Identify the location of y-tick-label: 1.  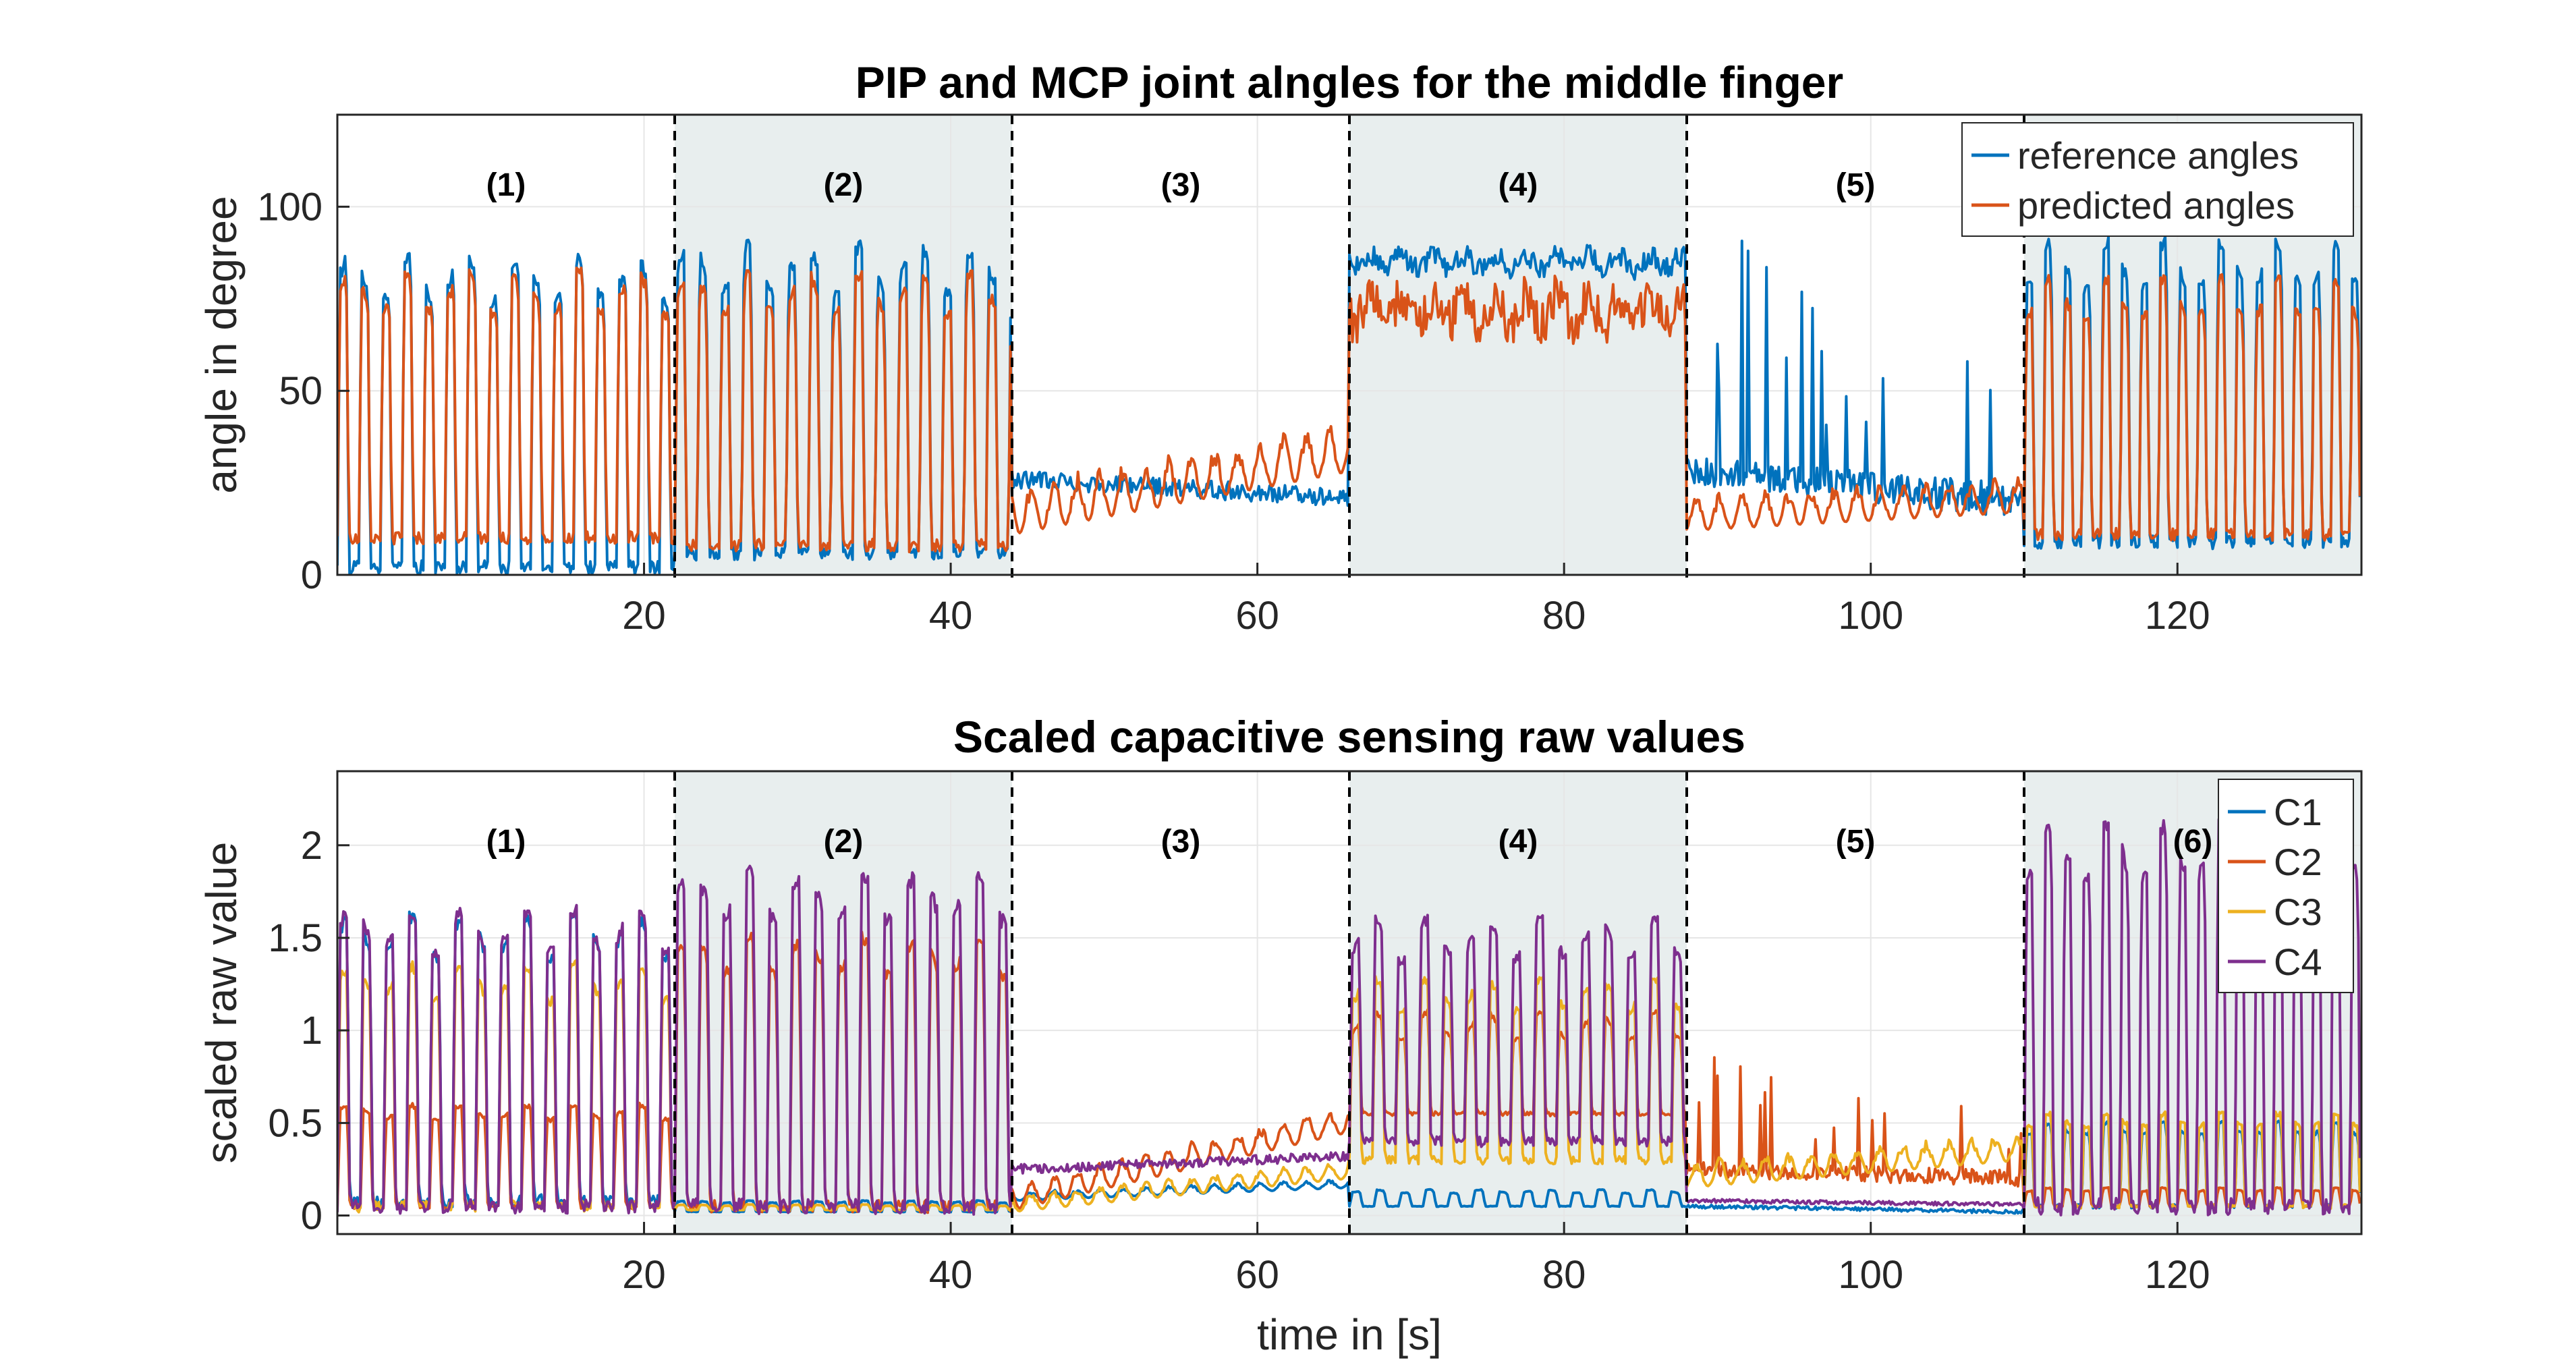
(312, 1031).